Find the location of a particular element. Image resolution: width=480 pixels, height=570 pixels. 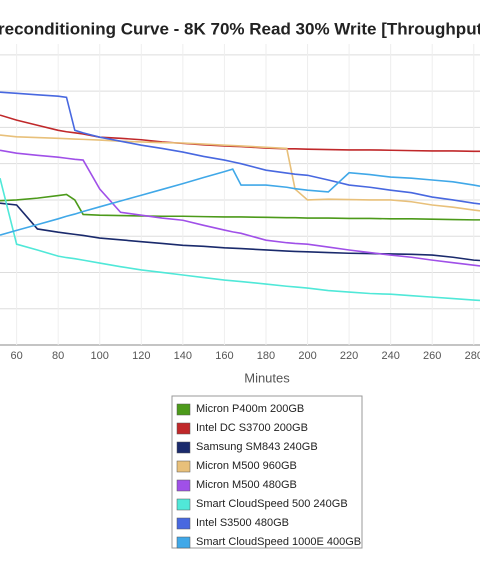

x-tick-label: 240 is located at coordinates (390, 356).